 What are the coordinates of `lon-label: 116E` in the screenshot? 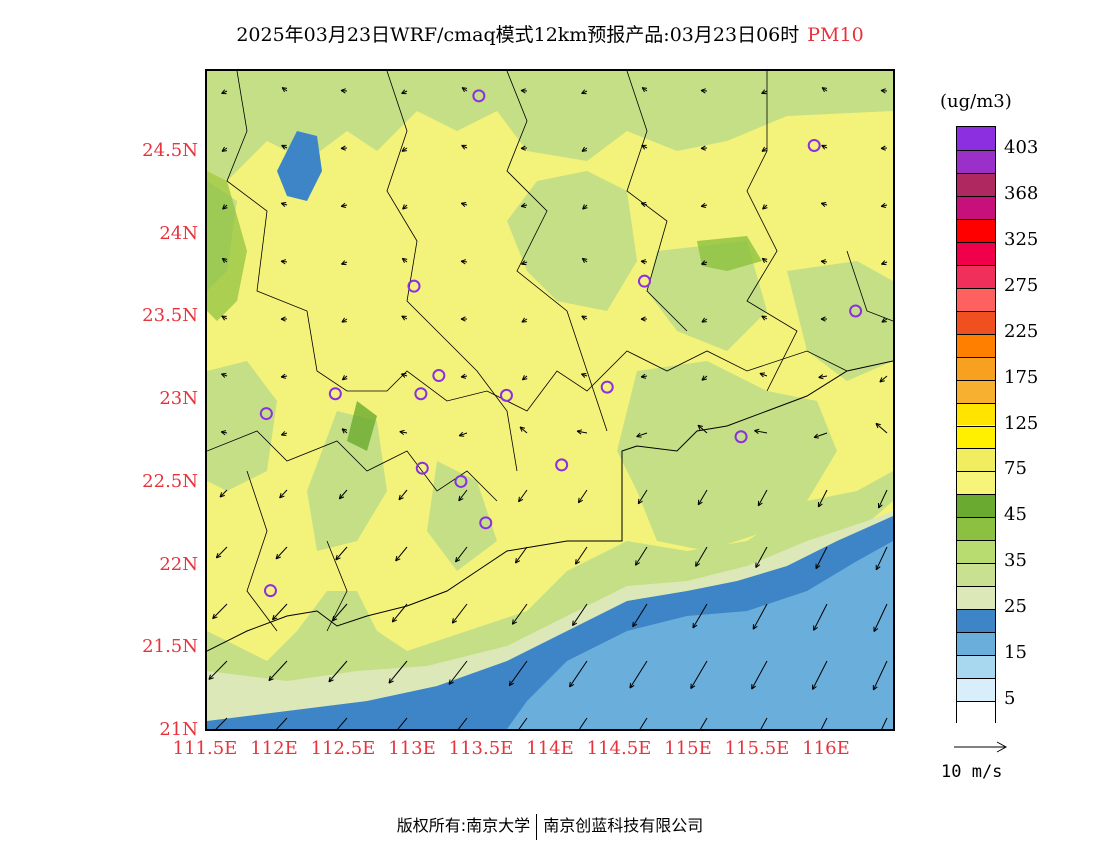 It's located at (826, 748).